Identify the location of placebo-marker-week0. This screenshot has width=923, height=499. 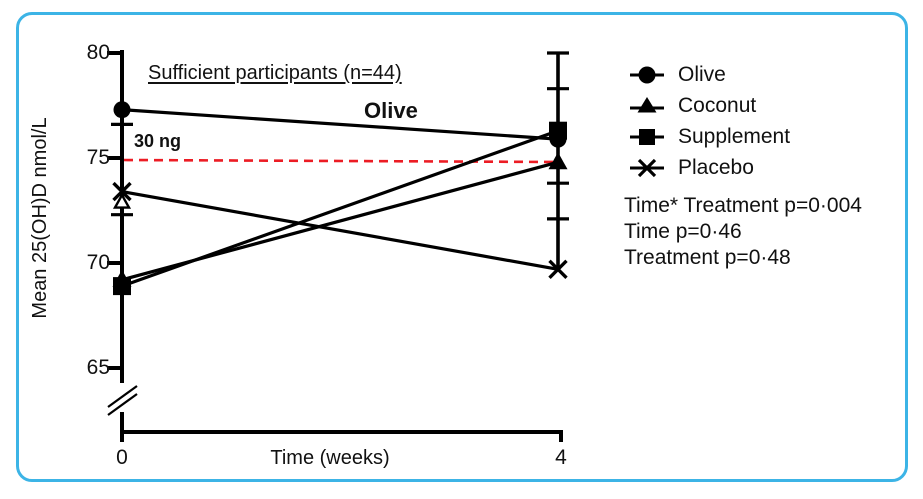
(122, 191).